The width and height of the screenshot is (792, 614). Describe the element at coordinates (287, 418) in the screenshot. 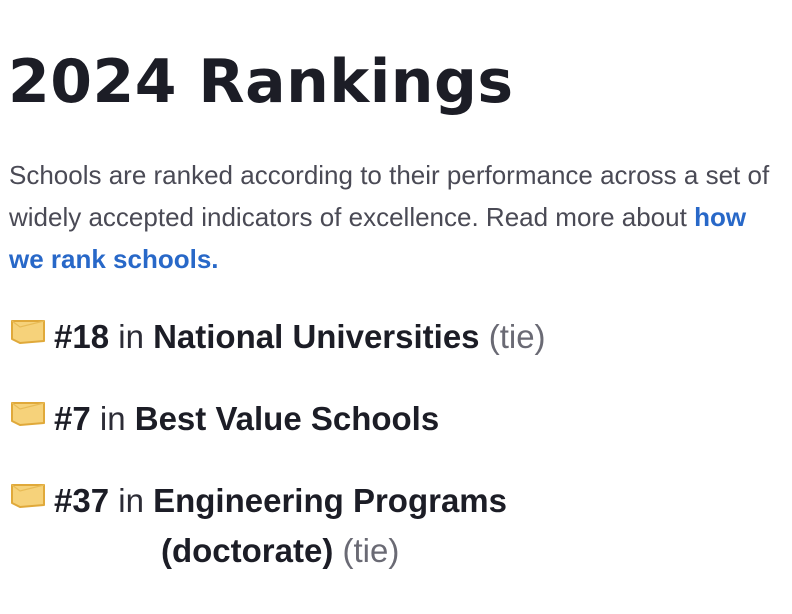

I see `rank-category: Best Value Schools` at that location.